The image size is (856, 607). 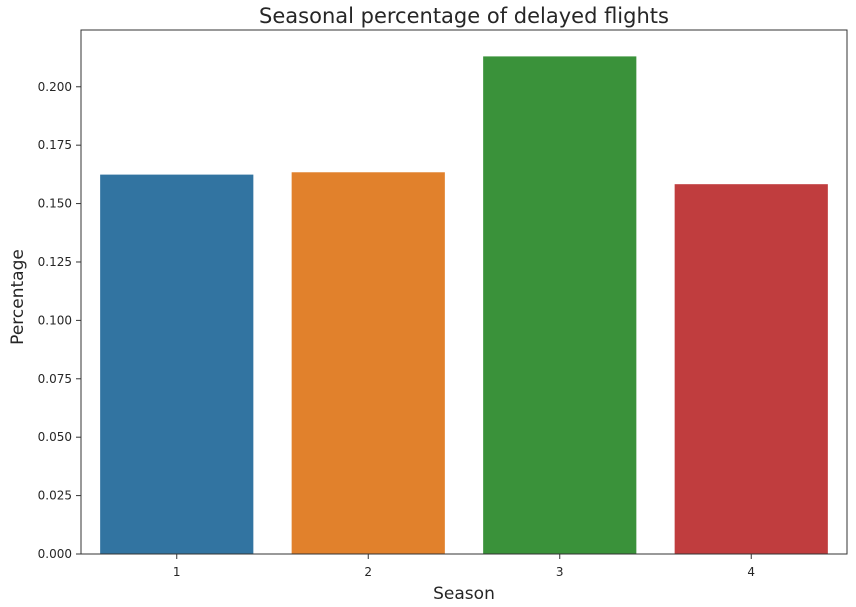 What do you see at coordinates (55, 320) in the screenshot?
I see `y-tick-label: 0.100` at bounding box center [55, 320].